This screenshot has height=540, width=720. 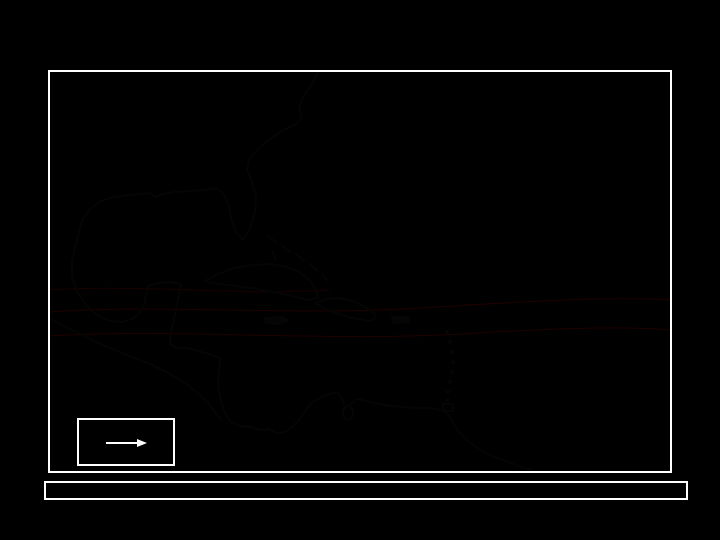 I want to click on coast-hispaniola, so click(x=345, y=309).